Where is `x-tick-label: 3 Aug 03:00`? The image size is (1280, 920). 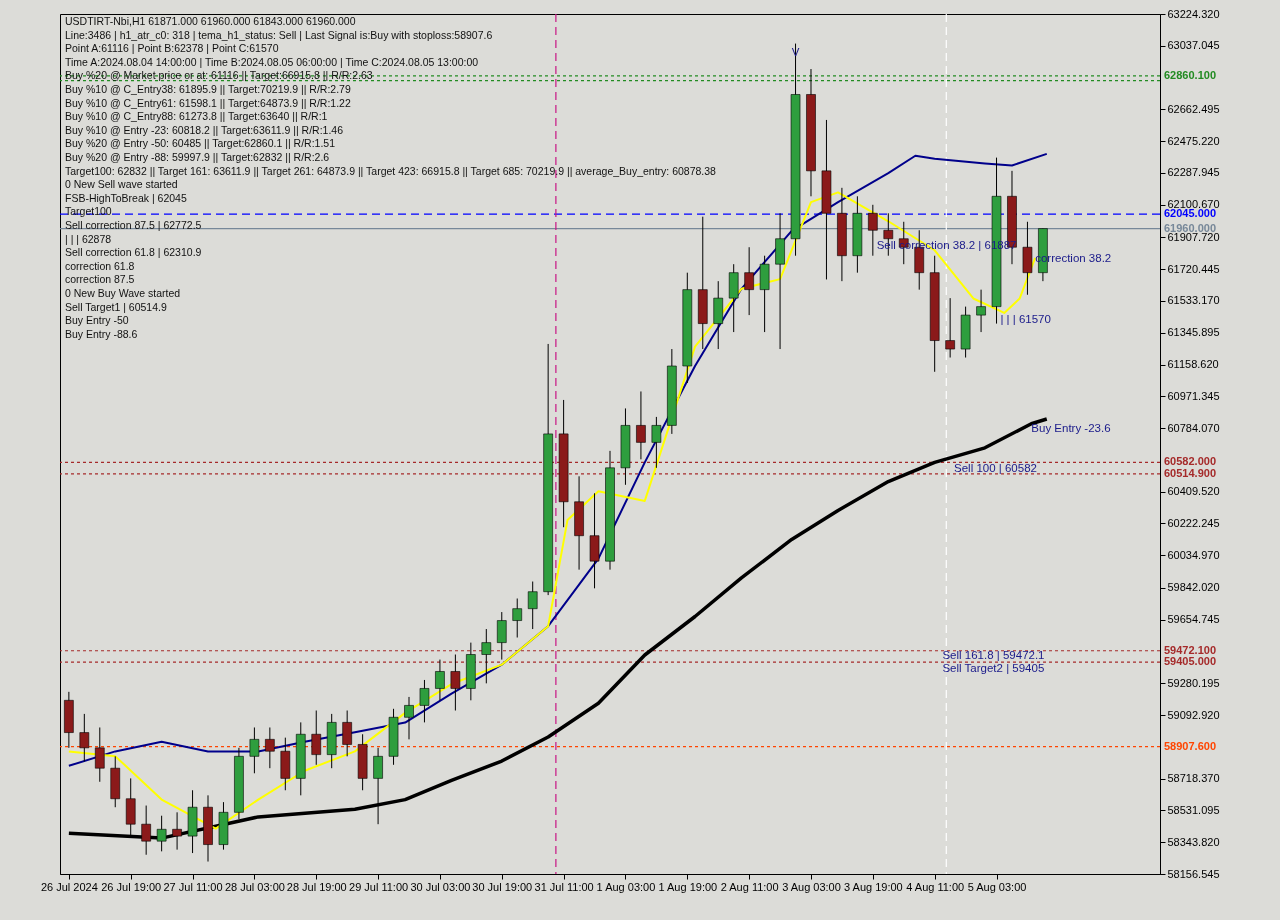 x-tick-label: 3 Aug 03:00 is located at coordinates (811, 886).